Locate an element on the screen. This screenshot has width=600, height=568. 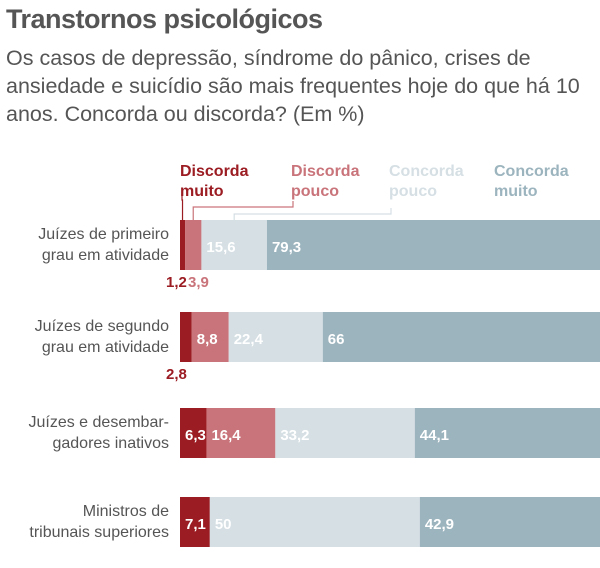
value-label-3-2: 50 is located at coordinates (223, 524).